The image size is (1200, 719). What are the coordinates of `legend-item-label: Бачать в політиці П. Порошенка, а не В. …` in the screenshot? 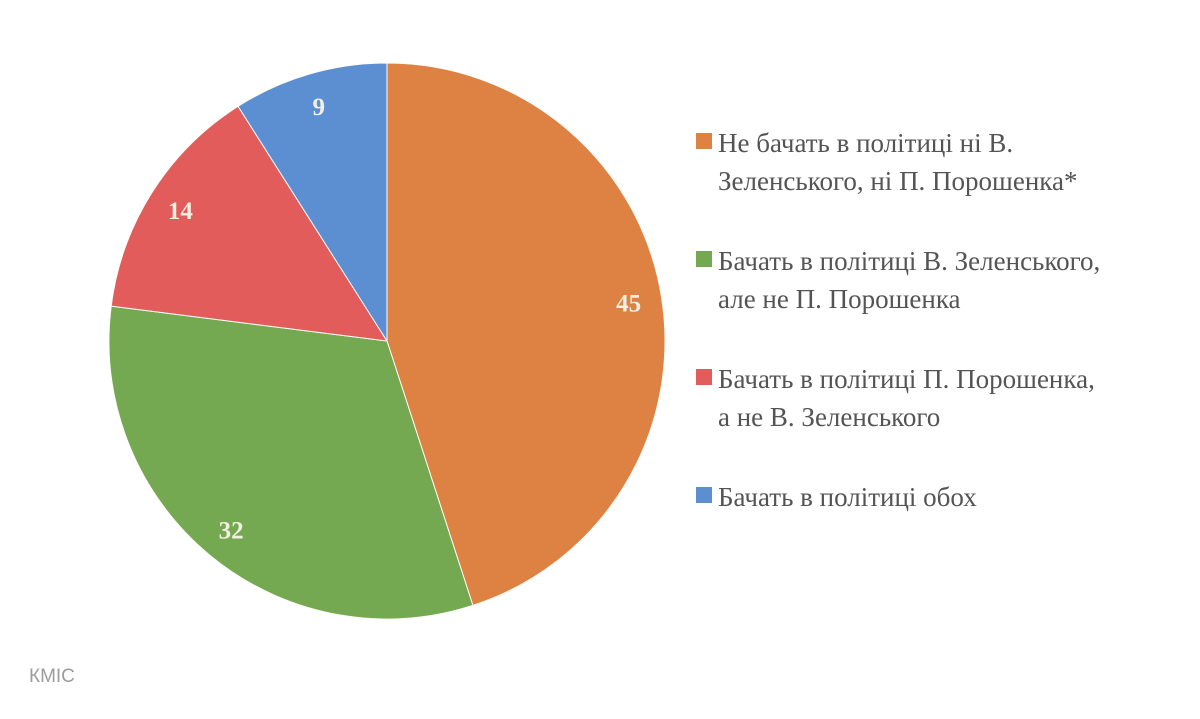 It's located at (906, 398).